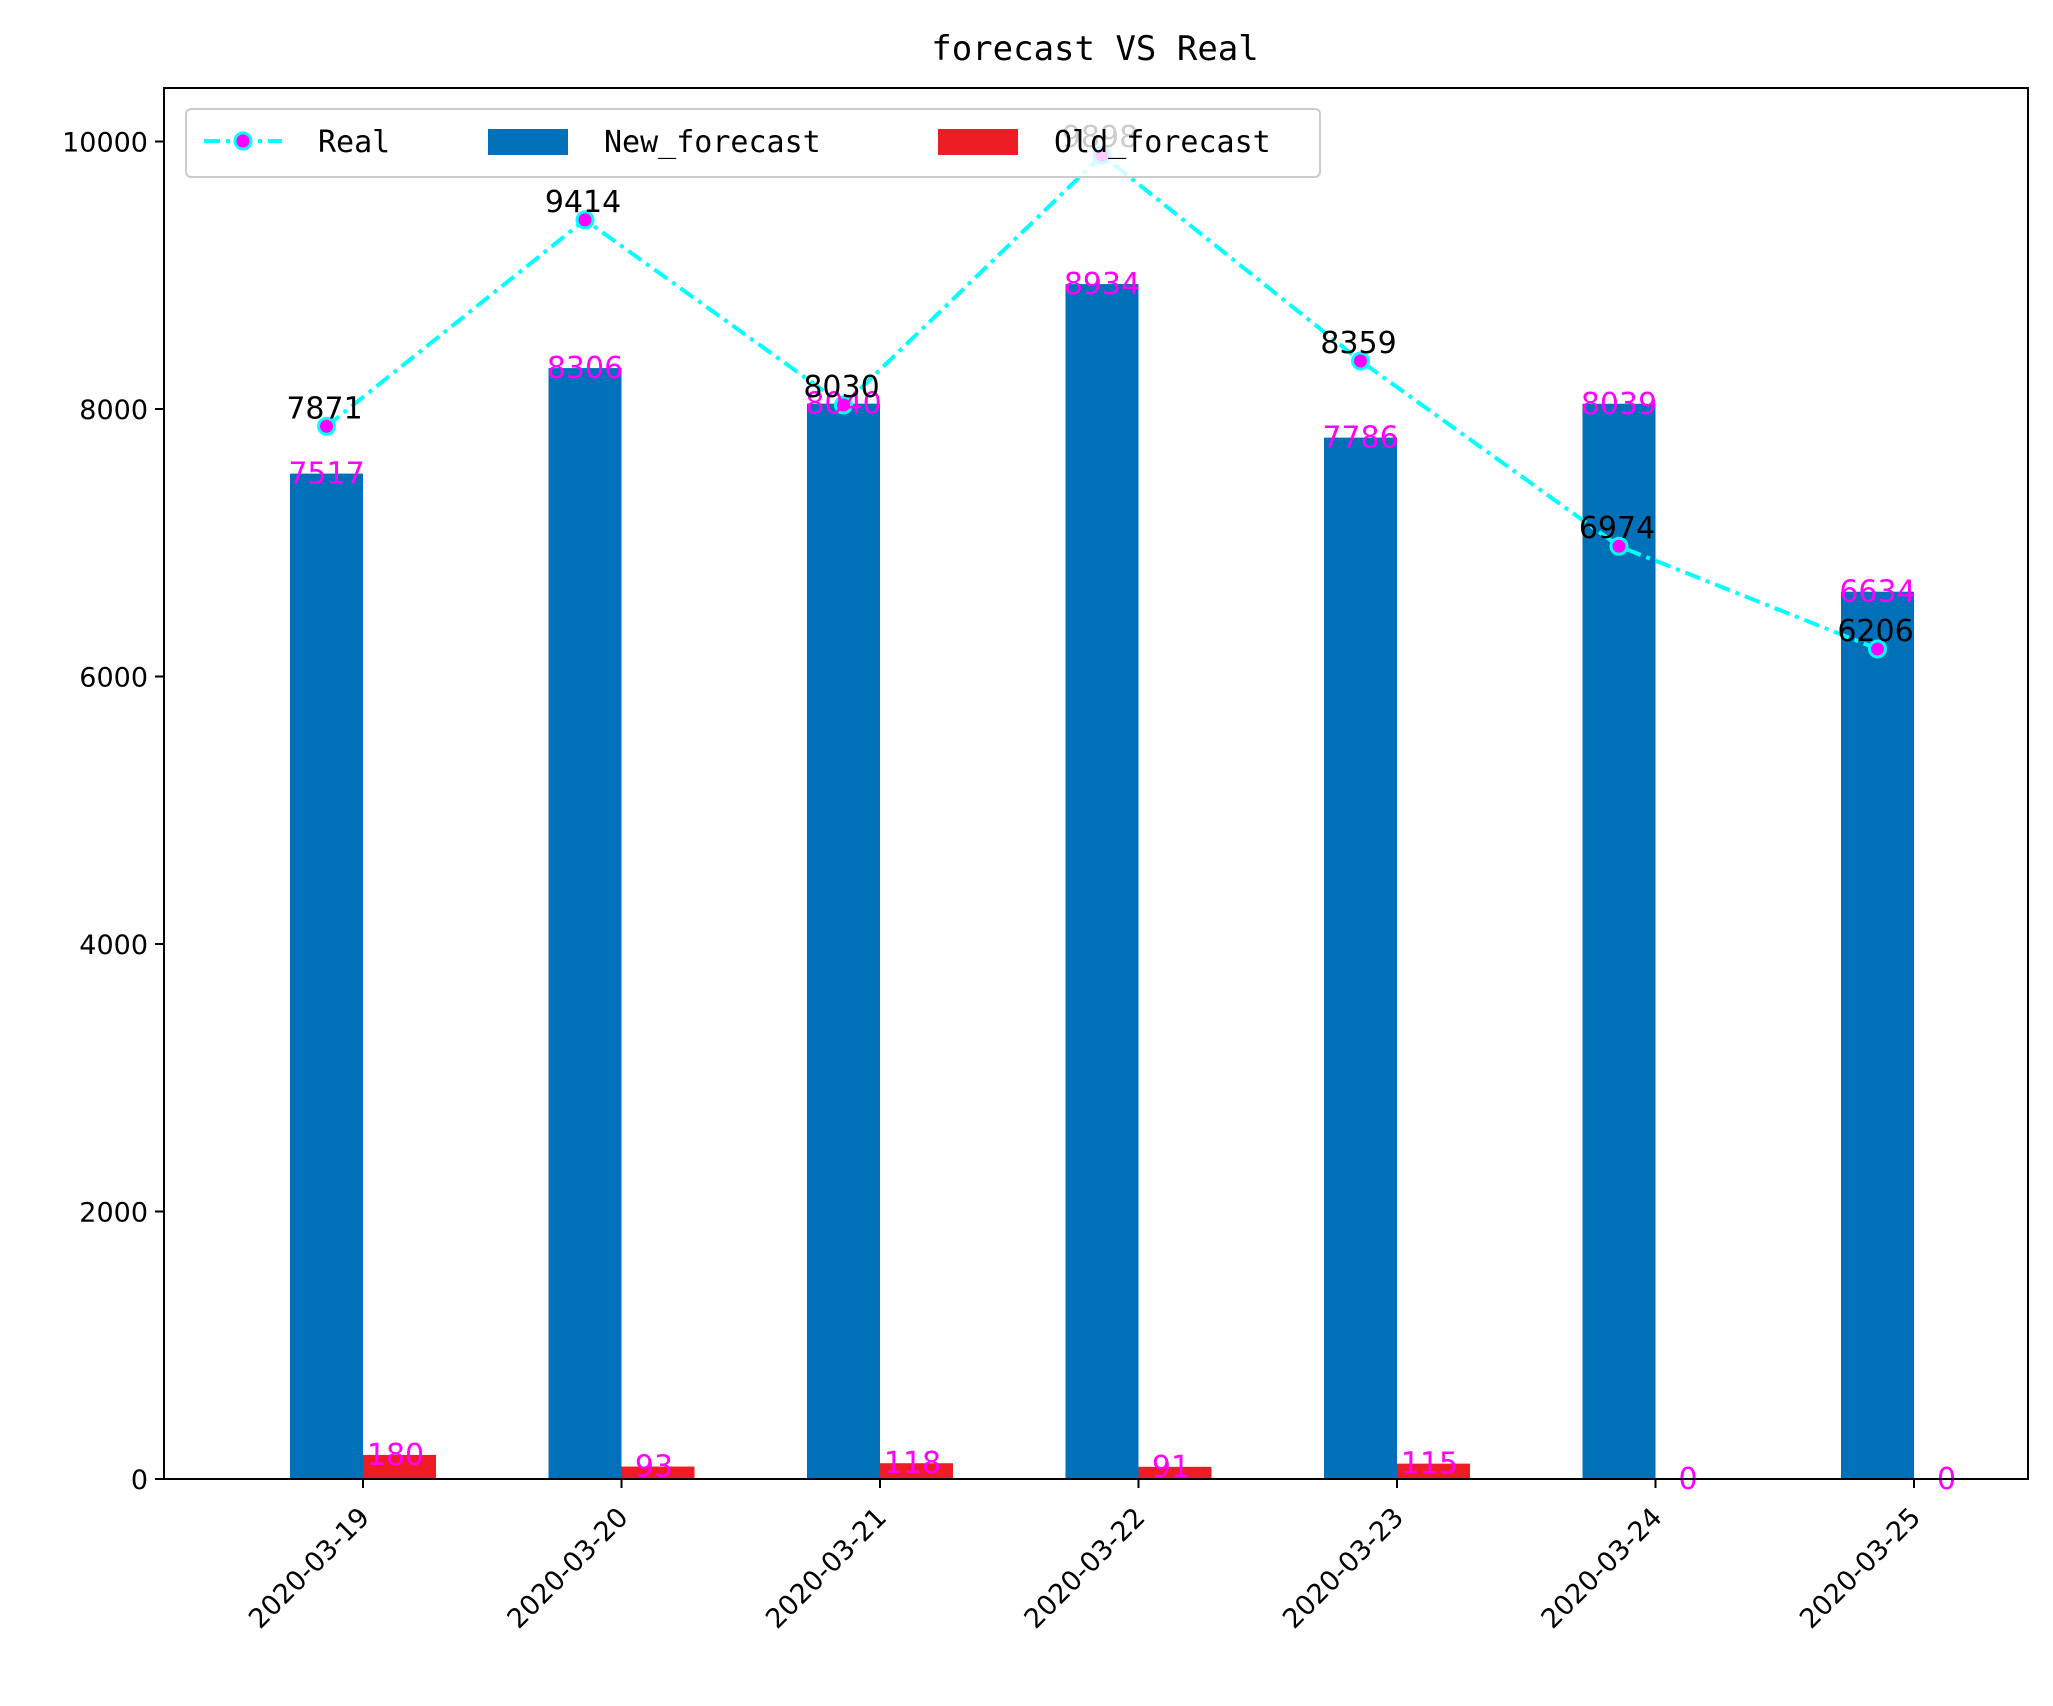 Image resolution: width=2053 pixels, height=1706 pixels. I want to click on new-forecast-label: 8040, so click(843, 404).